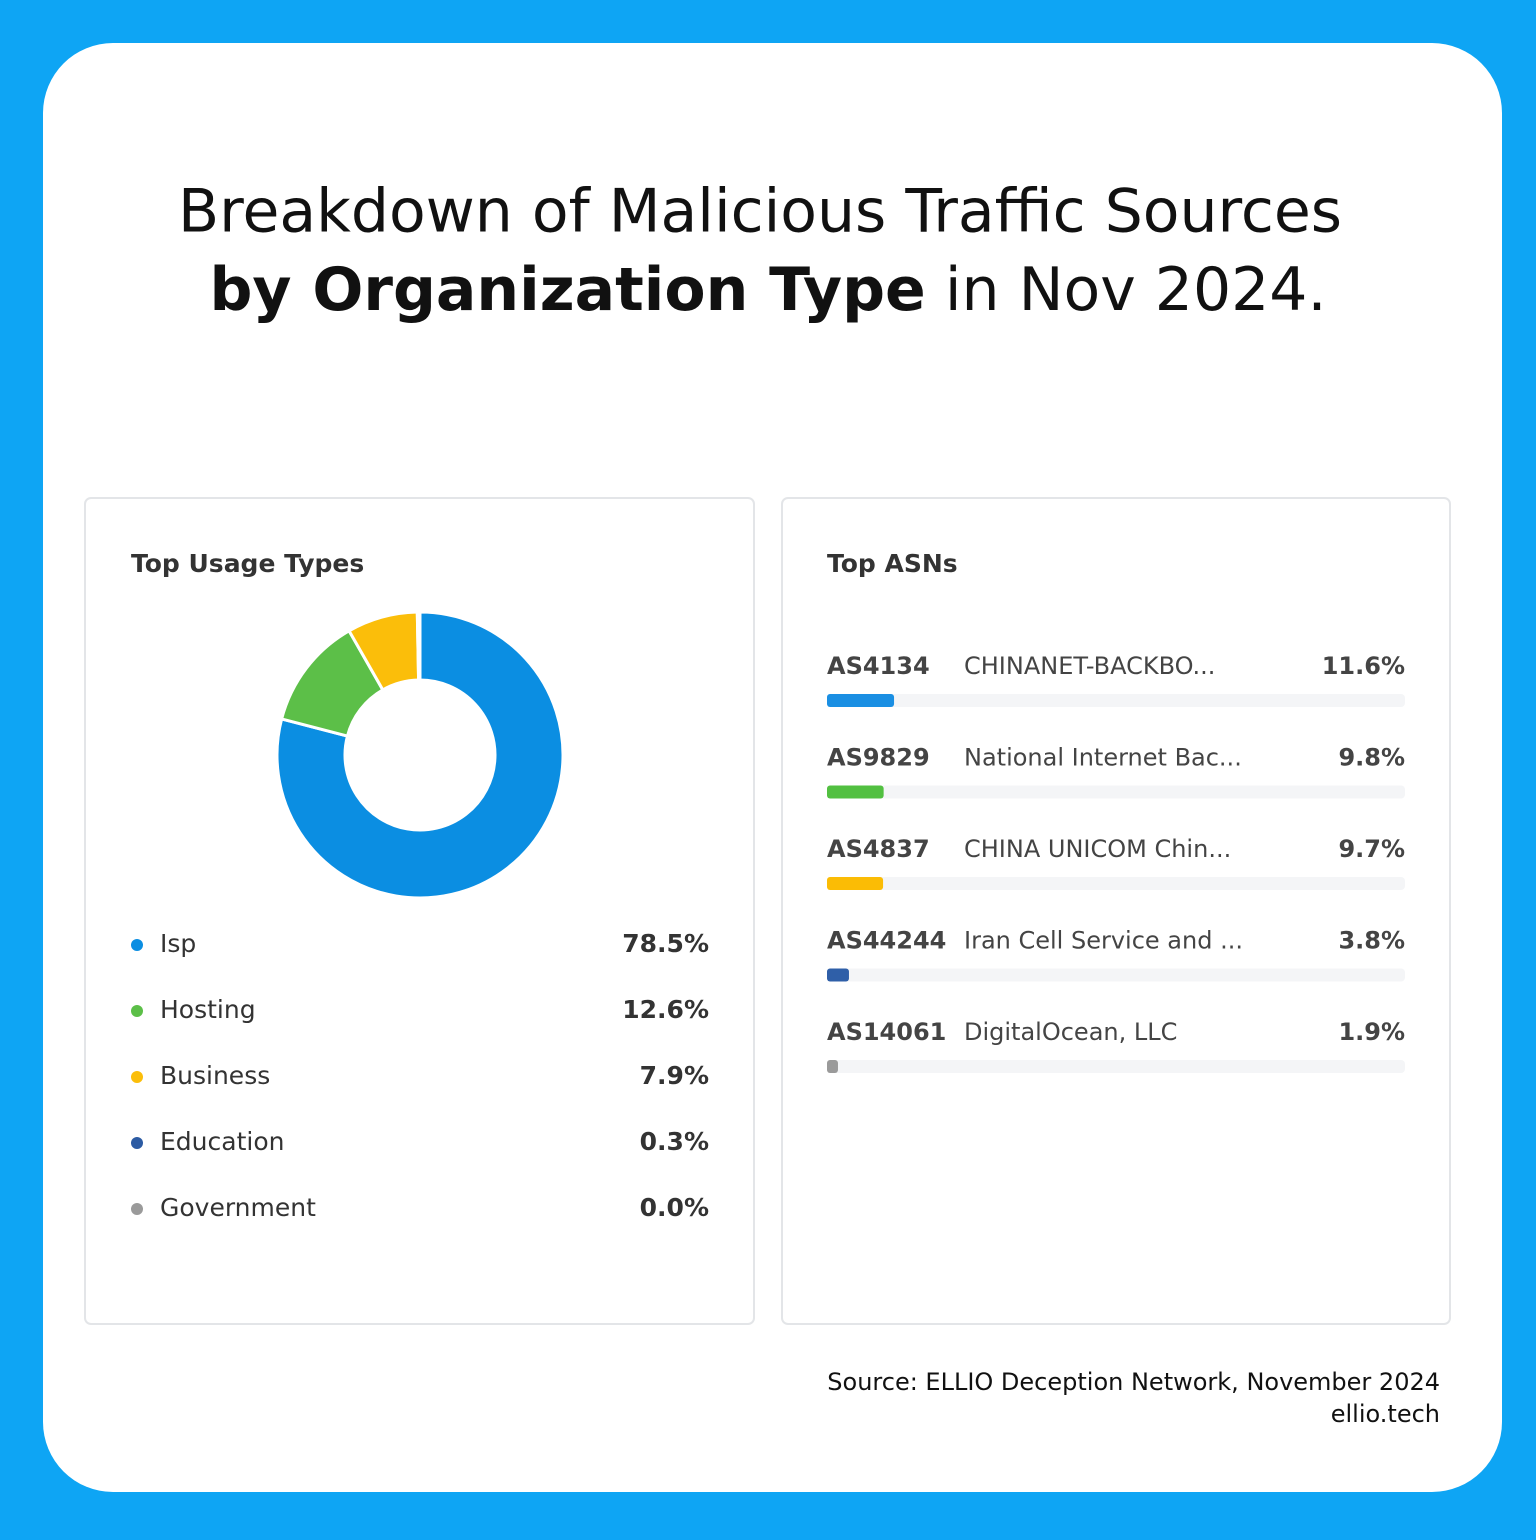 The height and width of the screenshot is (1540, 1536). What do you see at coordinates (665, 943) in the screenshot?
I see `legend-value: 78.5%` at bounding box center [665, 943].